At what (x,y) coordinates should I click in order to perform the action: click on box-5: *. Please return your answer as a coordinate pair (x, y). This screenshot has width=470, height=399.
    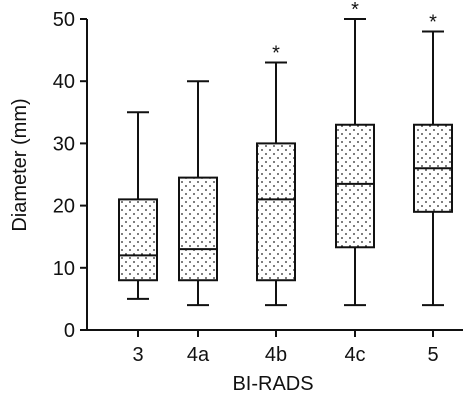
    Looking at the image, I should click on (433, 159).